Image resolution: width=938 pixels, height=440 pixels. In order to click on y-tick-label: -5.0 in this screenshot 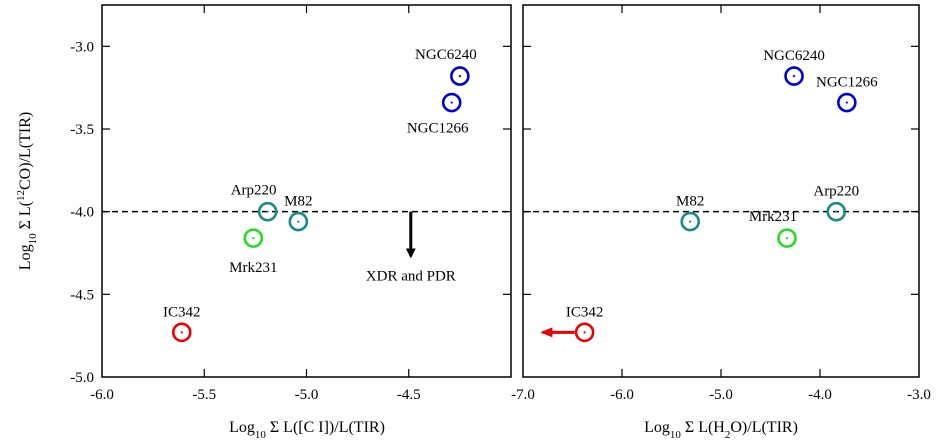, I will do `click(82, 378)`.